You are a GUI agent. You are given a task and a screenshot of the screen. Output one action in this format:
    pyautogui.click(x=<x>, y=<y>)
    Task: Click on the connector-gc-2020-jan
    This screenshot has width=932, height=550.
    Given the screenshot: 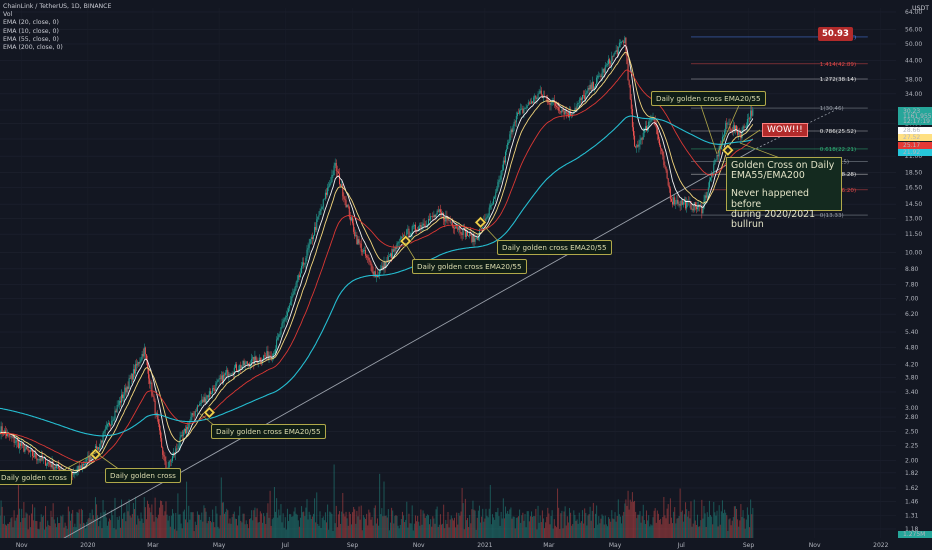 What is the action you would take?
    pyautogui.click(x=109, y=462)
    